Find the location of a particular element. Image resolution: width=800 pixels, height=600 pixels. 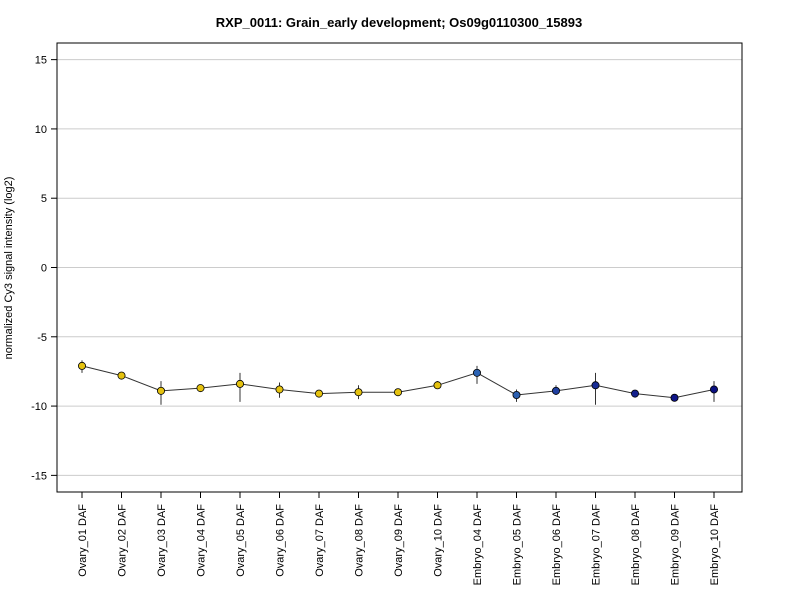

x-tick-label: Embryo_07 DAF is located at coordinates (597, 545).